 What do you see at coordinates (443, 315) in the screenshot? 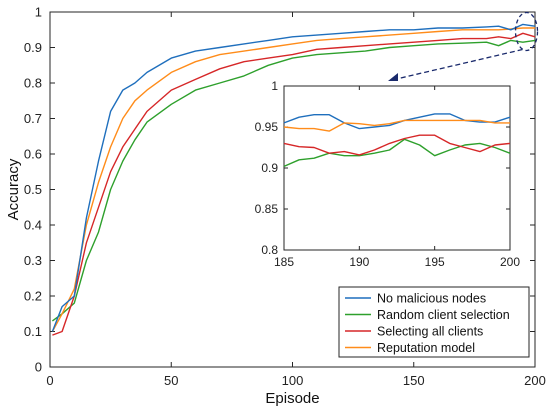
I see `legend-label: Random client selection` at bounding box center [443, 315].